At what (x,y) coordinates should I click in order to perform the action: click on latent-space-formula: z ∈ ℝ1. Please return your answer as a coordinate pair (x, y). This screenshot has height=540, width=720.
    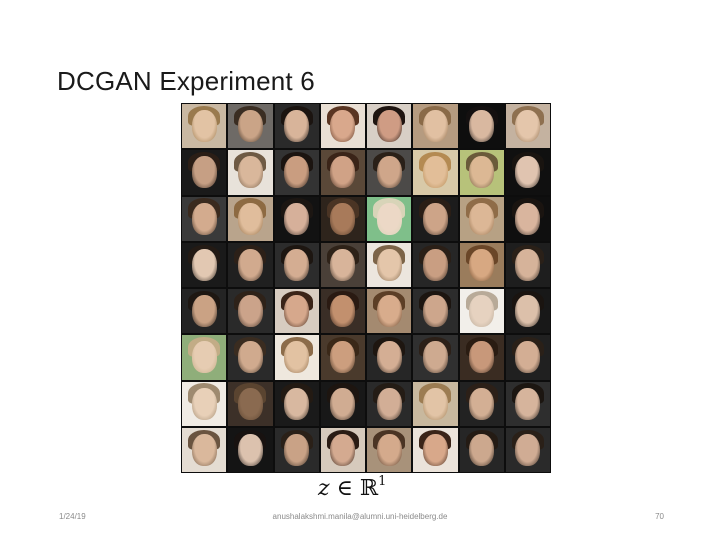
    Looking at the image, I should click on (352, 487).